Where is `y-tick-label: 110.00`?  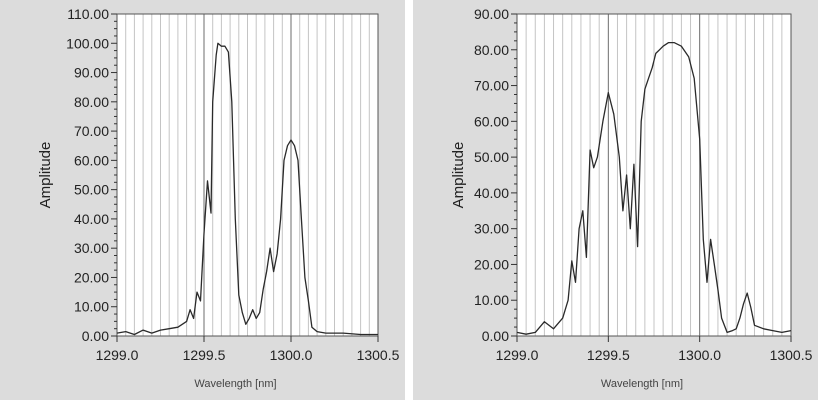 y-tick-label: 110.00 is located at coordinates (88, 14).